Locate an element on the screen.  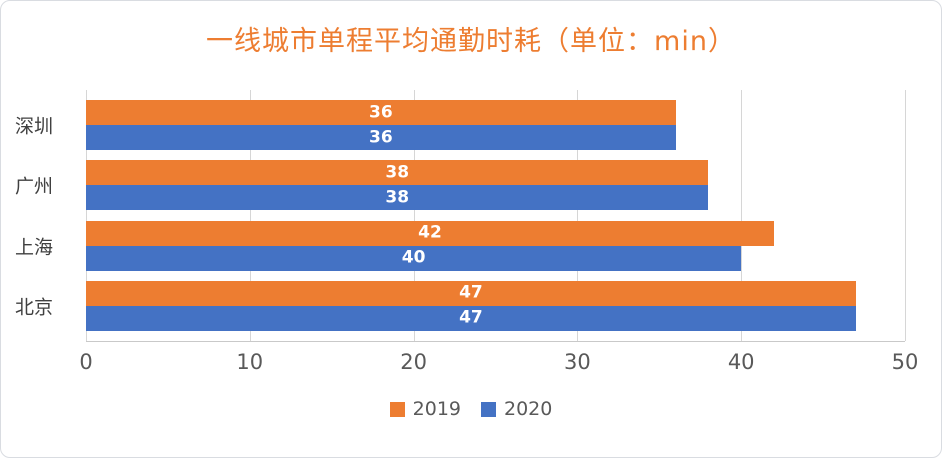
bar-value-label: 42 is located at coordinates (430, 232).